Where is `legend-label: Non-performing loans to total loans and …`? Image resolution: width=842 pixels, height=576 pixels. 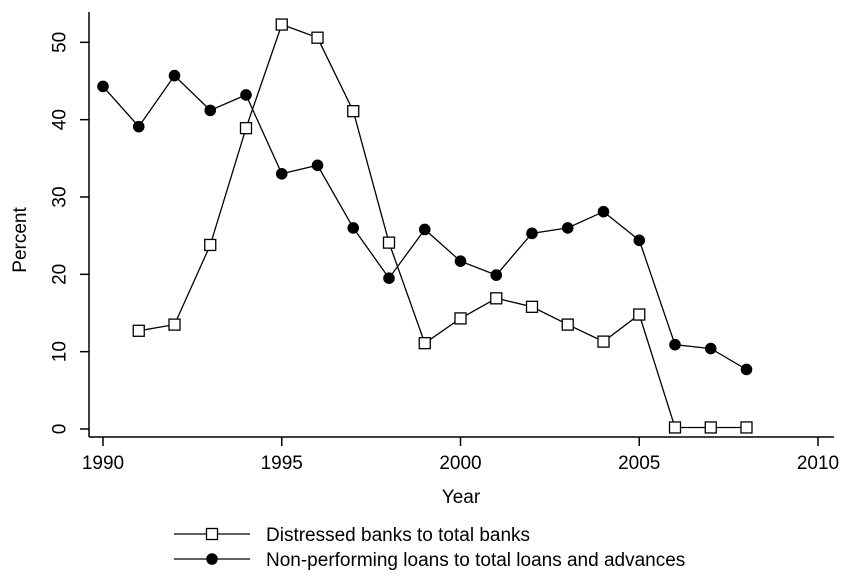
legend-label: Non-performing loans to total loans and … is located at coordinates (475, 560).